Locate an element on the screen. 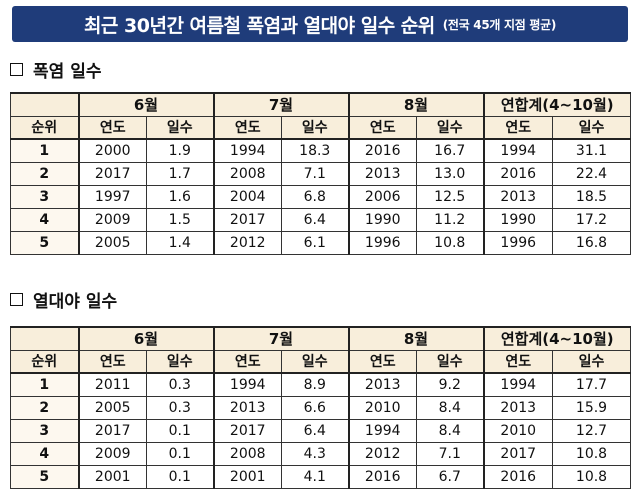  days-cell: 22.4 is located at coordinates (591, 173).